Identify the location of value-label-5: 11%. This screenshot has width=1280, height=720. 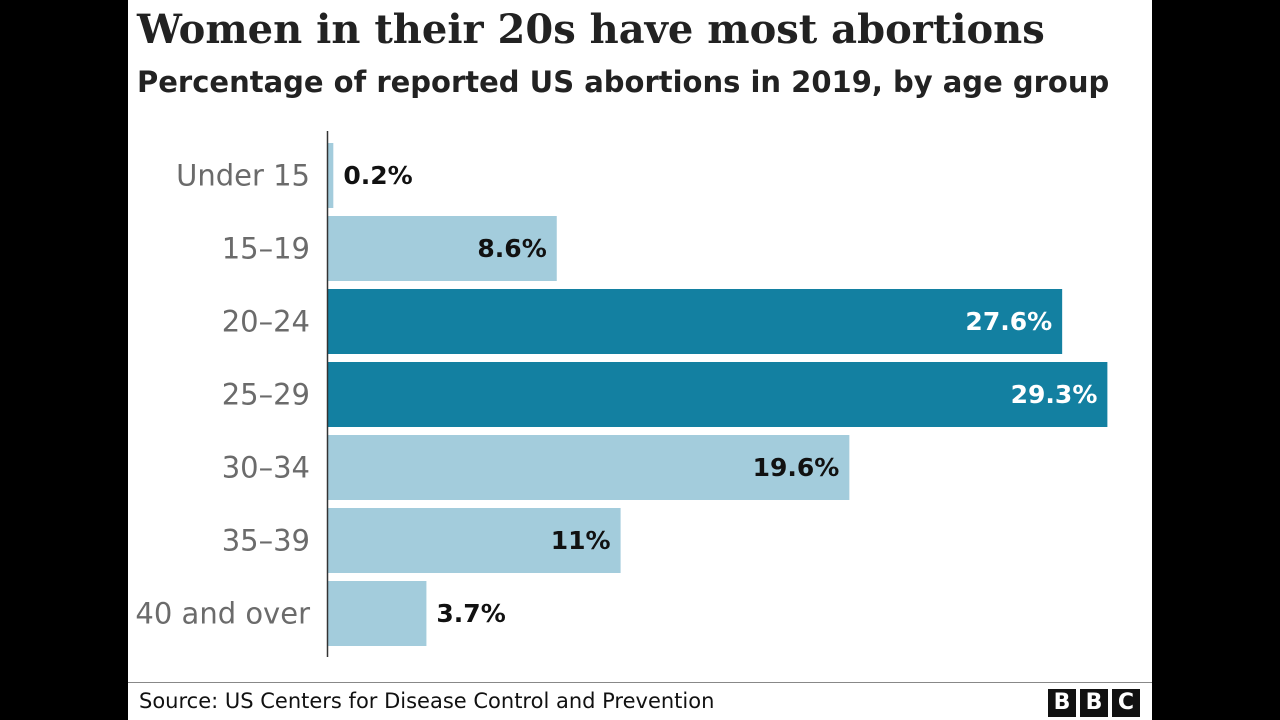
(581, 540).